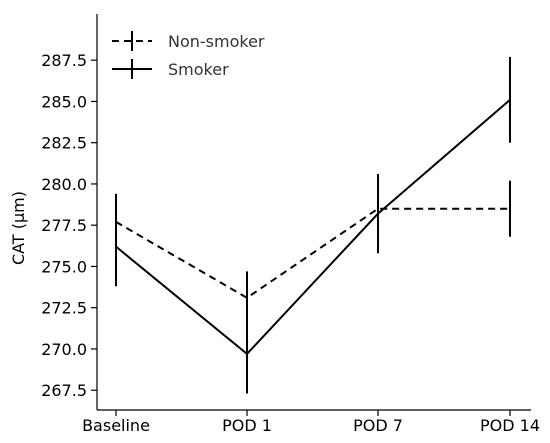 This screenshot has height=443, width=550. What do you see at coordinates (64, 60) in the screenshot?
I see `y-tick-label: 287.5` at bounding box center [64, 60].